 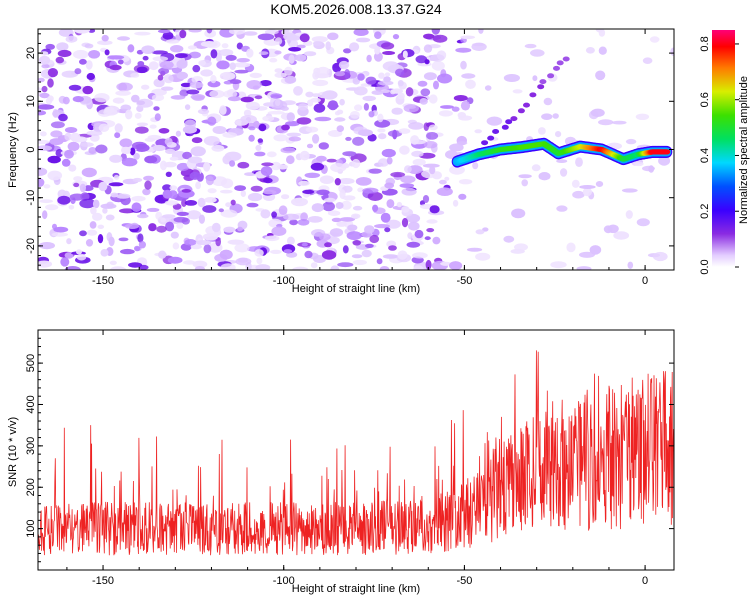 I want to click on x-tick-label: 0, so click(x=645, y=581).